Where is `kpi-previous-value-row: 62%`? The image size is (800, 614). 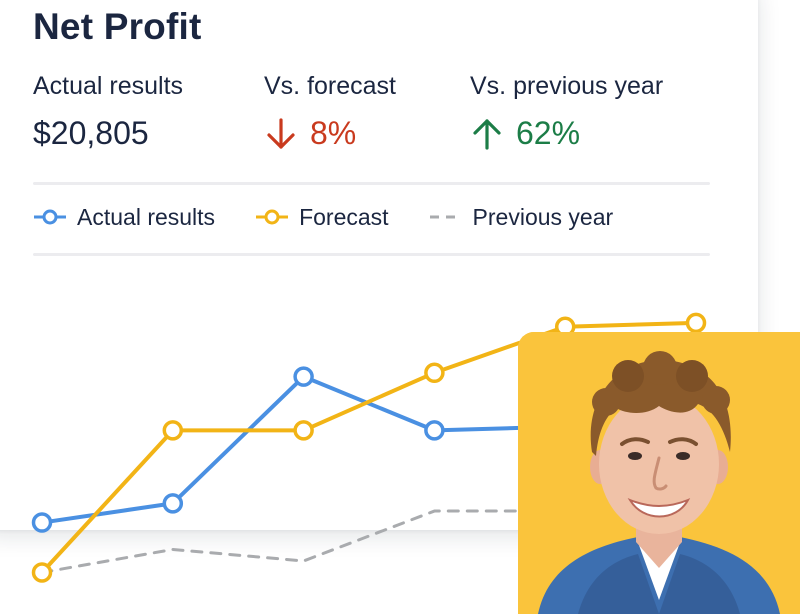
kpi-previous-value-row: 62% is located at coordinates (566, 133).